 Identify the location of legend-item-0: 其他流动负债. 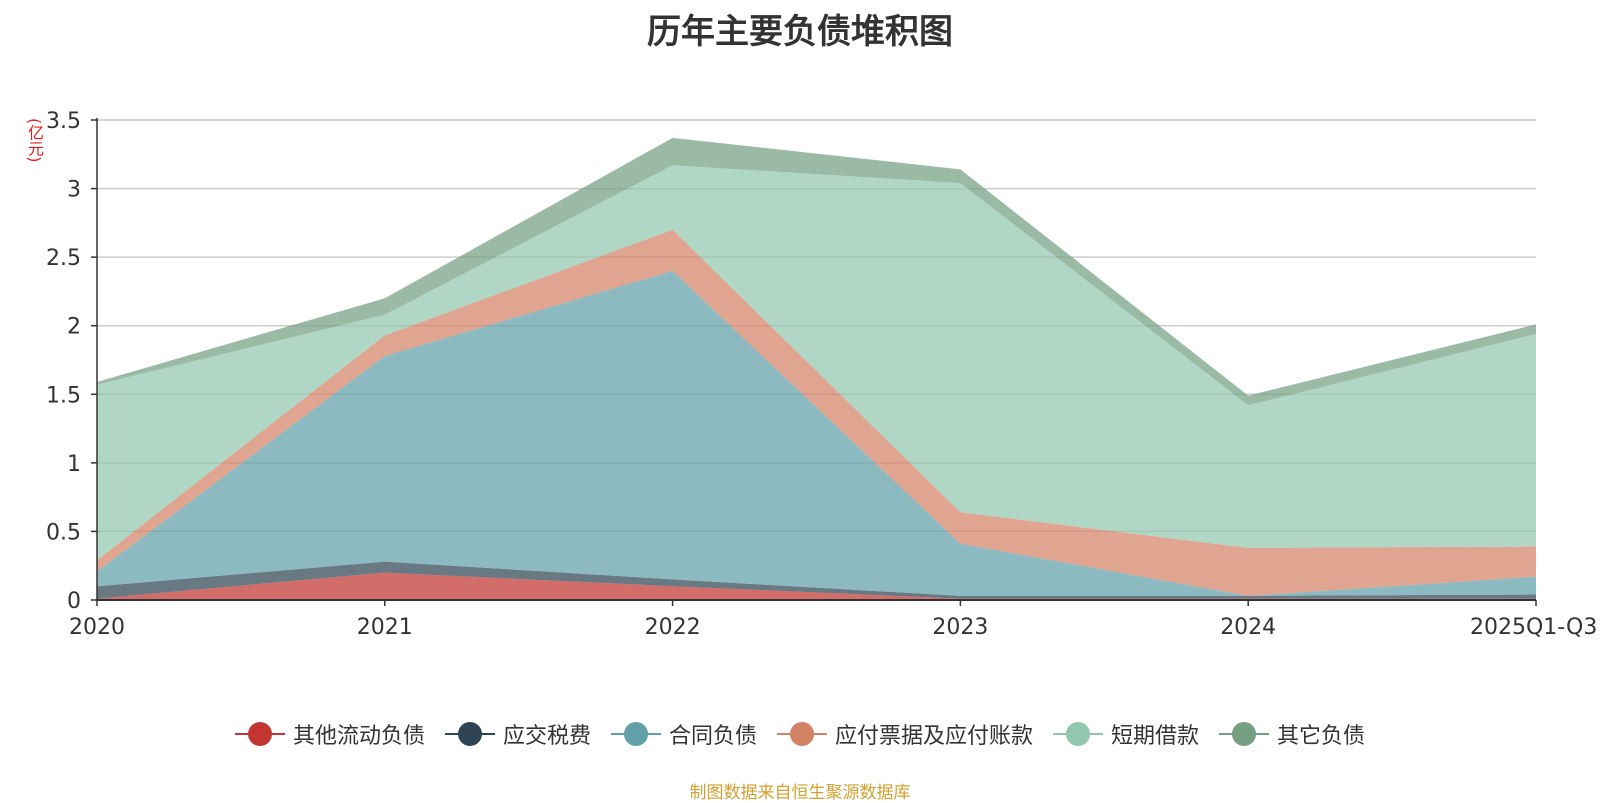
(329, 734).